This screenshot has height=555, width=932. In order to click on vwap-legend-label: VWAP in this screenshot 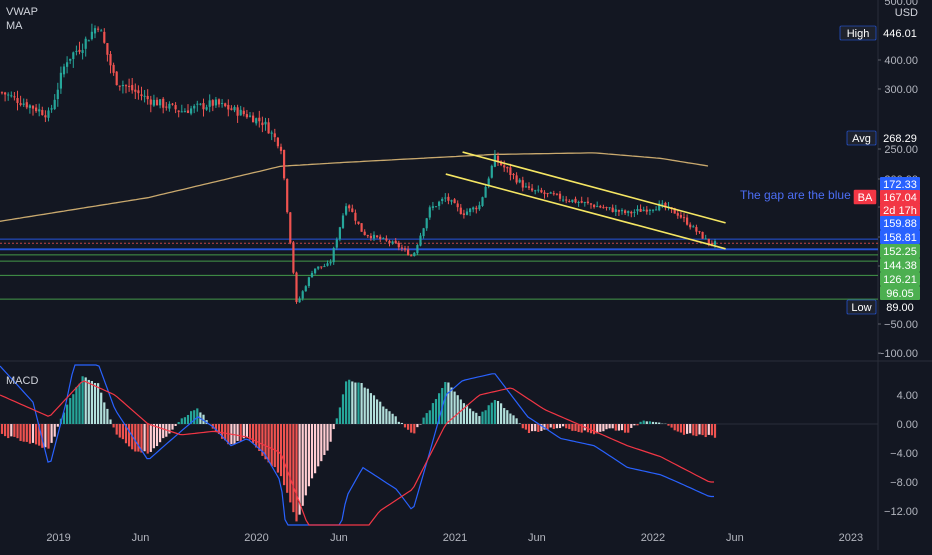, I will do `click(22, 12)`.